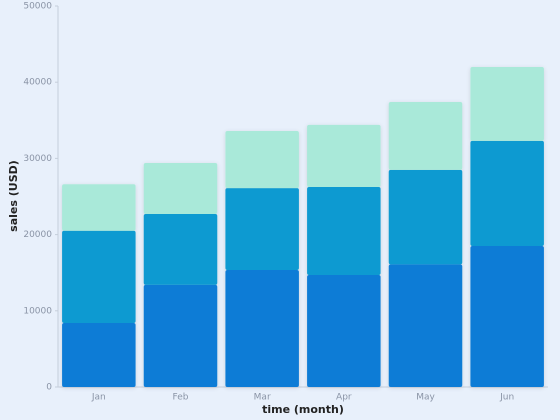 The height and width of the screenshot is (420, 560). Describe the element at coordinates (344, 398) in the screenshot. I see `x-tick-label: Apr` at that location.